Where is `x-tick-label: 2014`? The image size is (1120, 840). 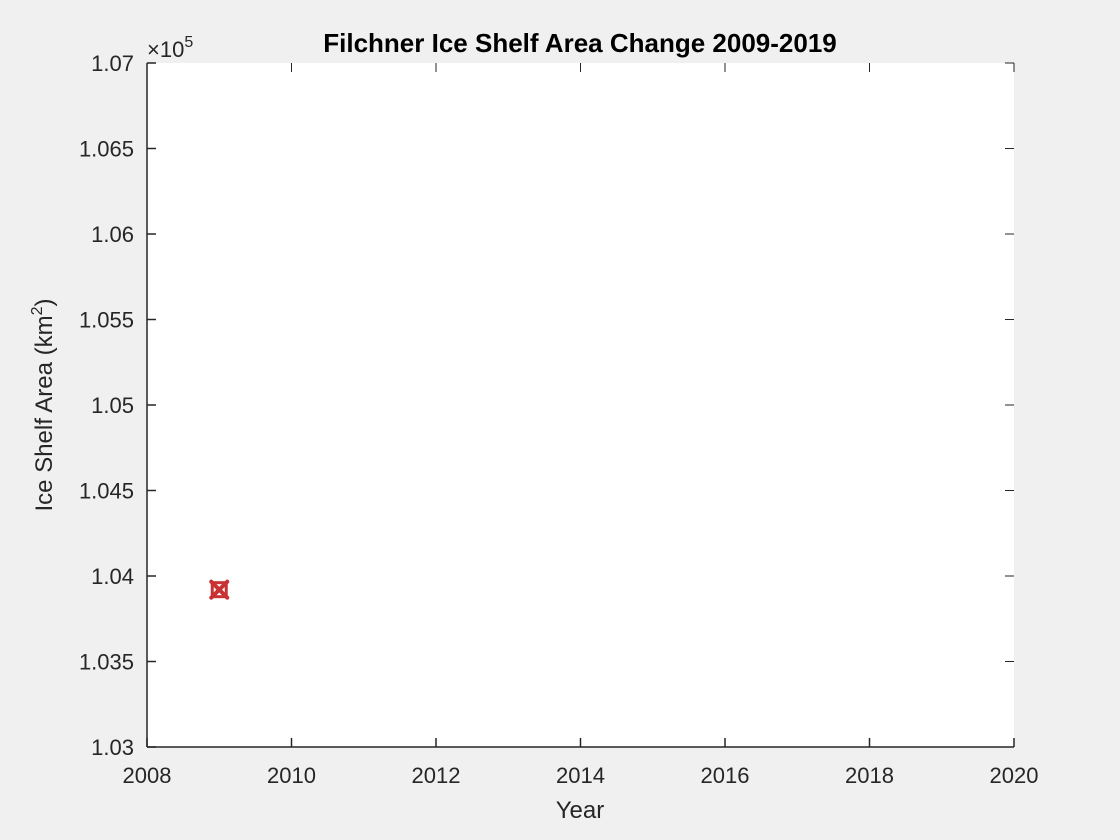 x-tick-label: 2014 is located at coordinates (580, 775).